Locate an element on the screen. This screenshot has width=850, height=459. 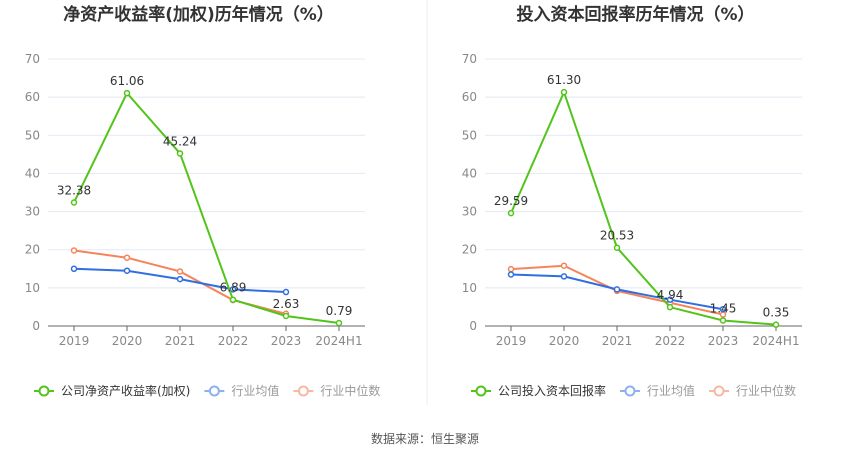
data-label: 20.53 is located at coordinates (617, 236).